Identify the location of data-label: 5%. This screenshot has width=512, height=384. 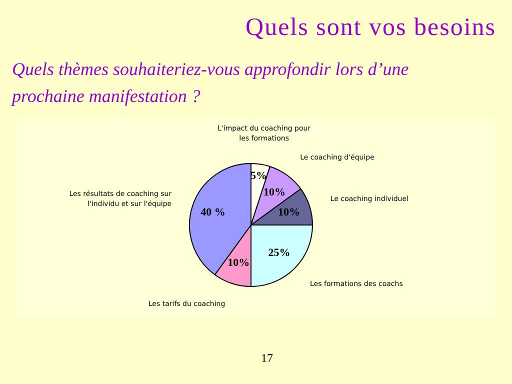
(258, 176).